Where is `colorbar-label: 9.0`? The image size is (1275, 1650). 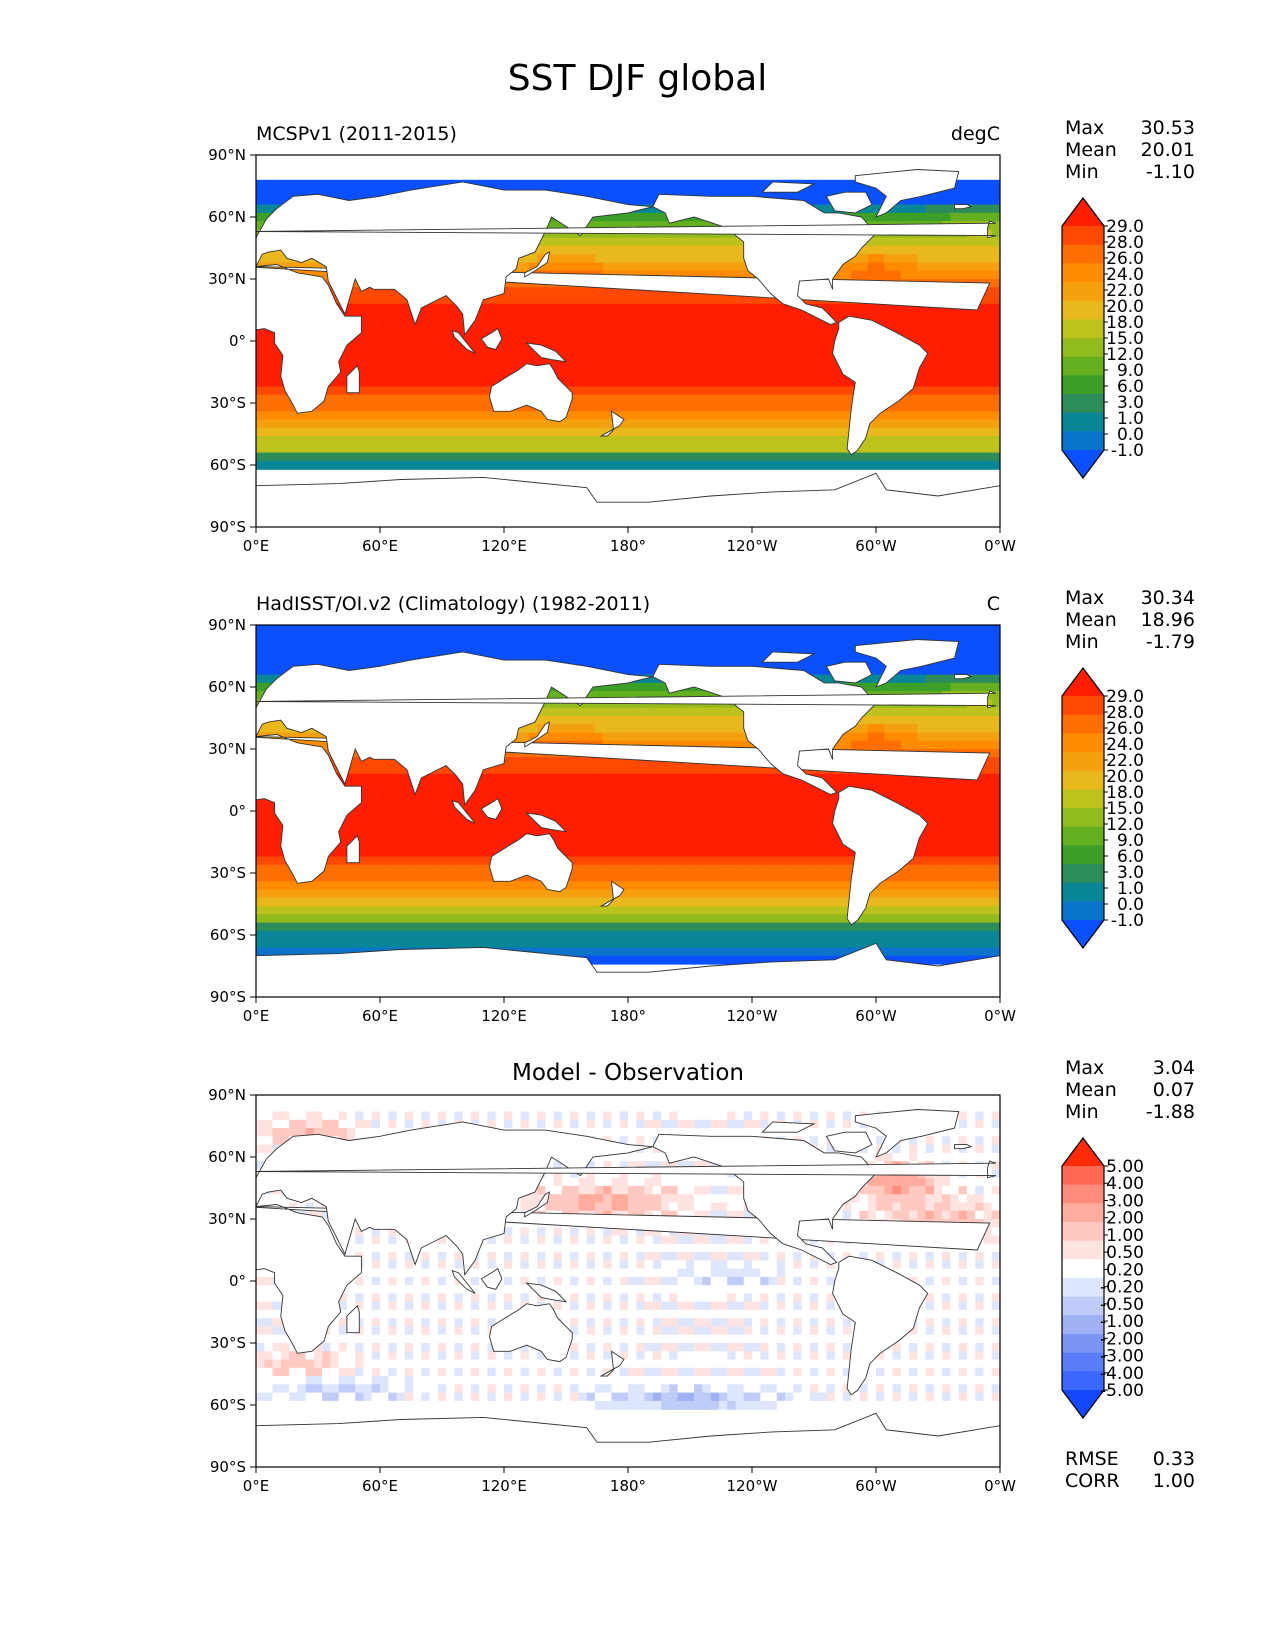 colorbar-label: 9.0 is located at coordinates (1130, 371).